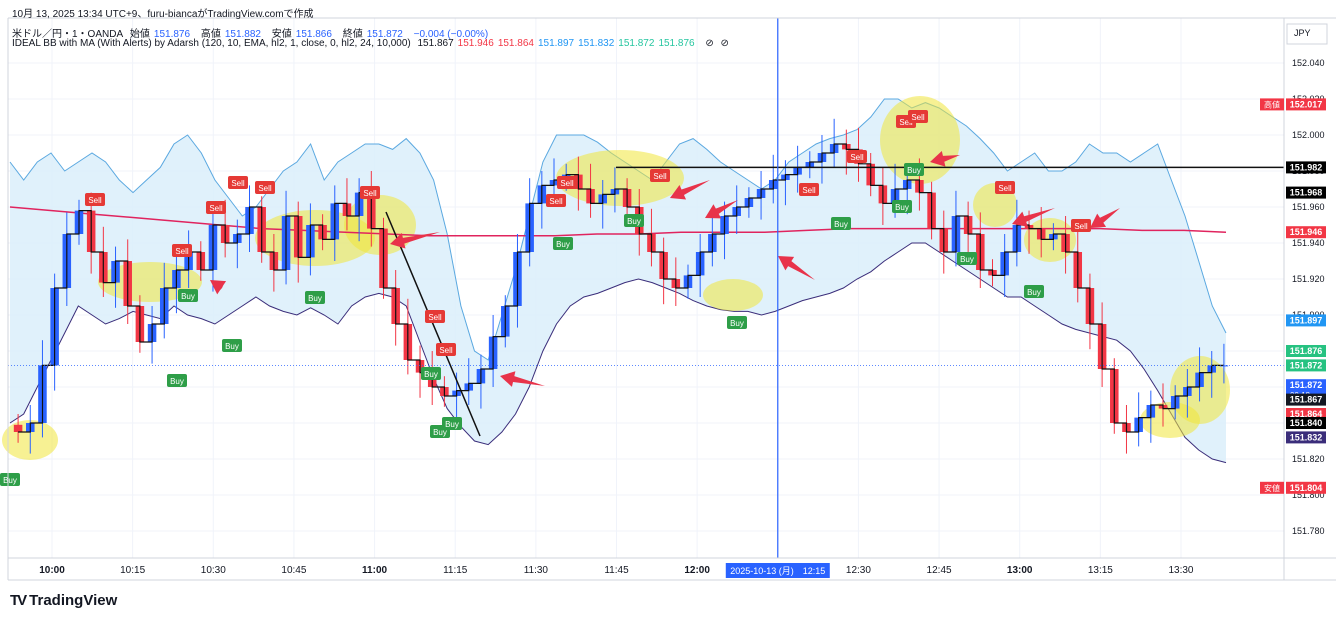 The image size is (1336, 624). What do you see at coordinates (1308, 207) in the screenshot?
I see `y-tick-label: 151.960` at bounding box center [1308, 207].